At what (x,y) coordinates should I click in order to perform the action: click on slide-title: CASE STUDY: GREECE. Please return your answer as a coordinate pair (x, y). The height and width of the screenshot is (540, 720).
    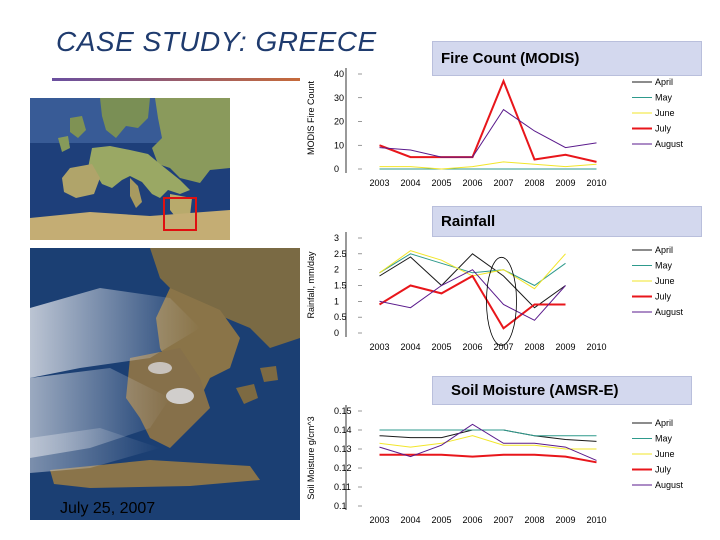
    Looking at the image, I should click on (216, 41).